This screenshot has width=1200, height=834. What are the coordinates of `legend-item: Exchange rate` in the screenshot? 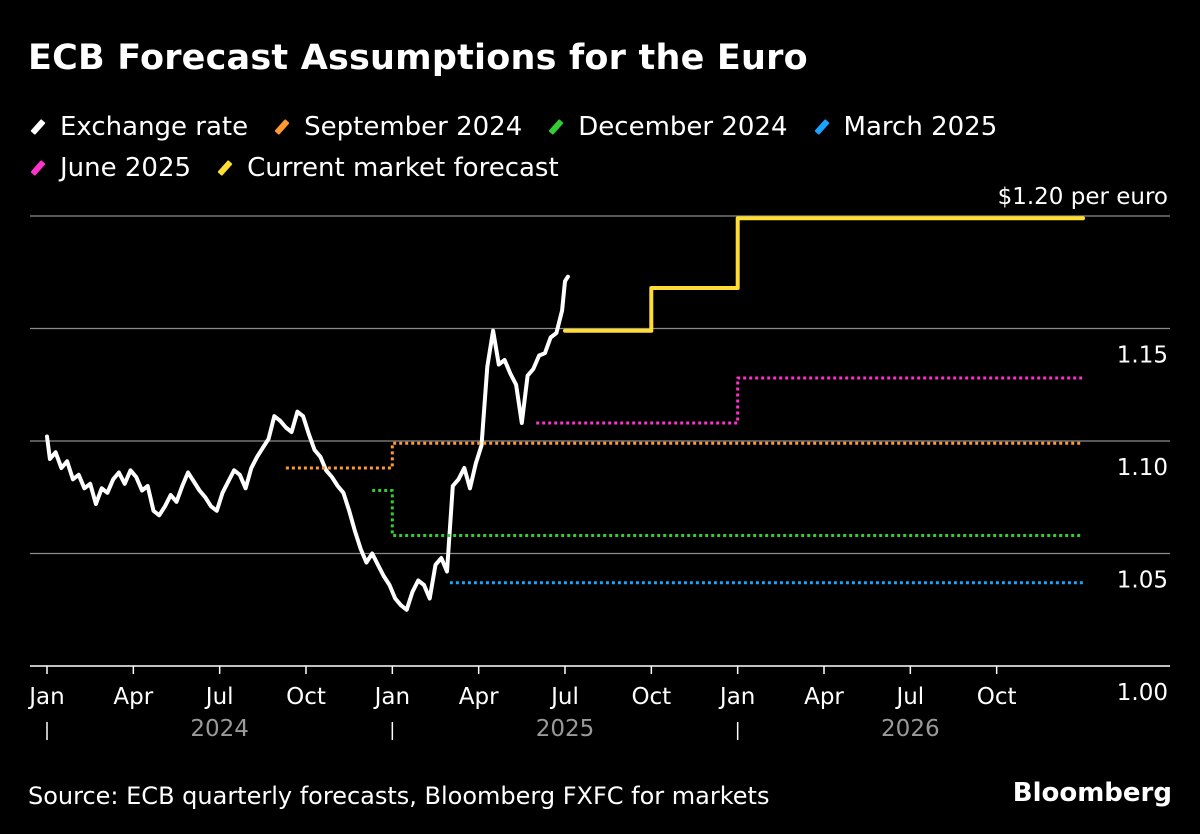 It's located at (139, 127).